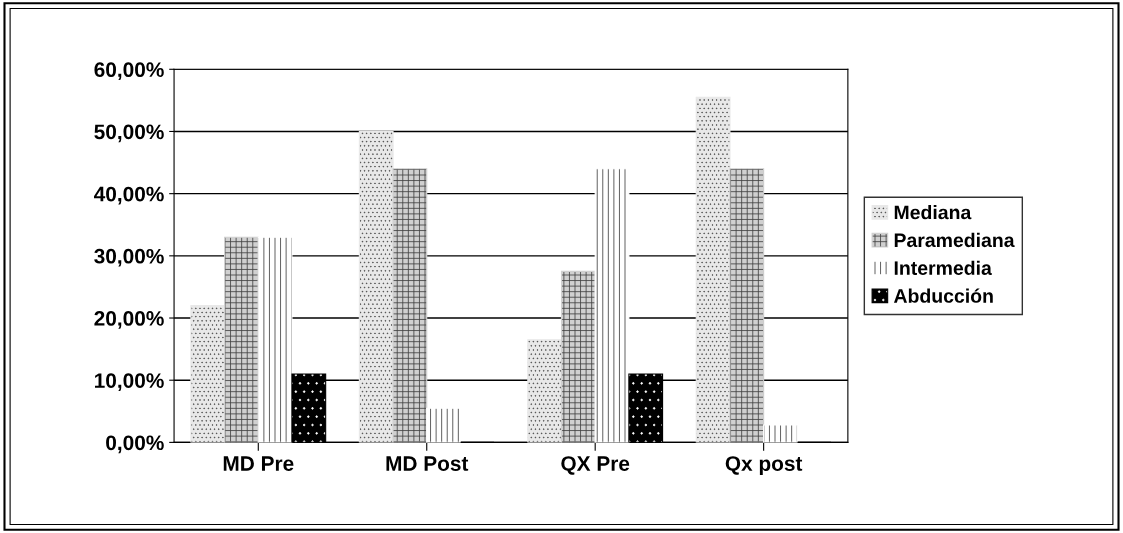  What do you see at coordinates (933, 212) in the screenshot?
I see `legend-label: Mediana` at bounding box center [933, 212].